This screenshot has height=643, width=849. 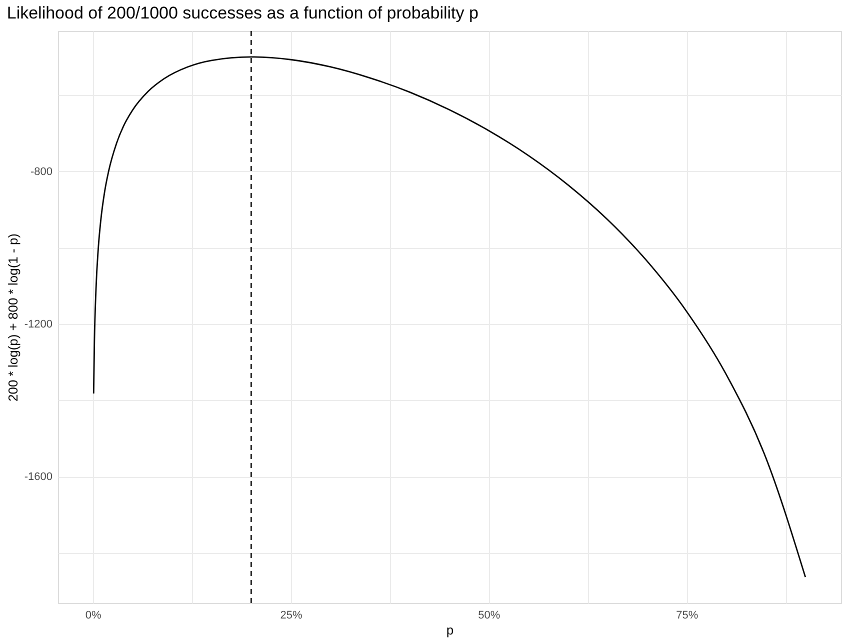 What do you see at coordinates (93, 616) in the screenshot?
I see `x-tick-label: 0%` at bounding box center [93, 616].